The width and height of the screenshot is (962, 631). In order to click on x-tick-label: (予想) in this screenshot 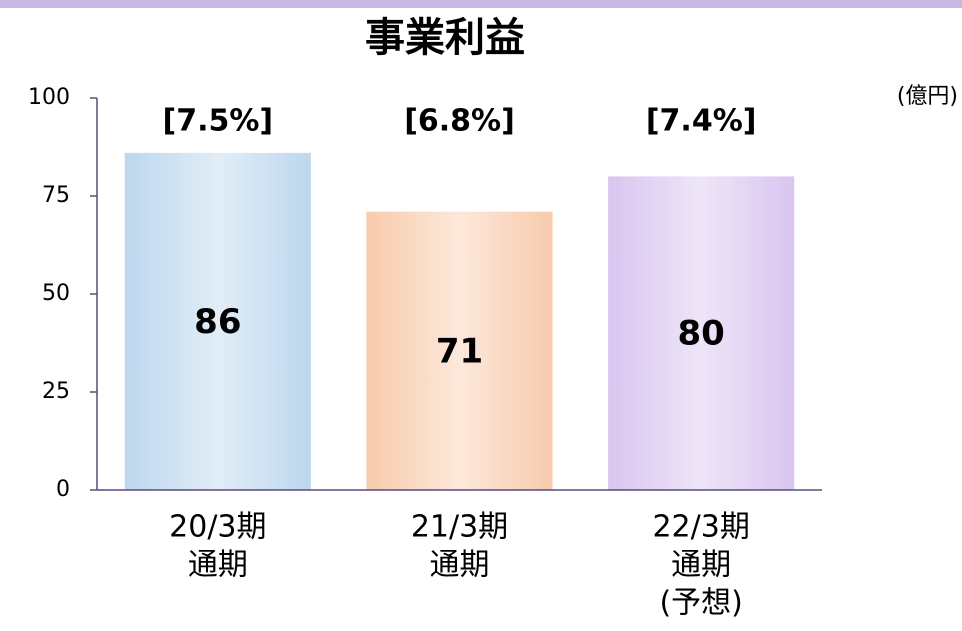, I will do `click(700, 603)`.